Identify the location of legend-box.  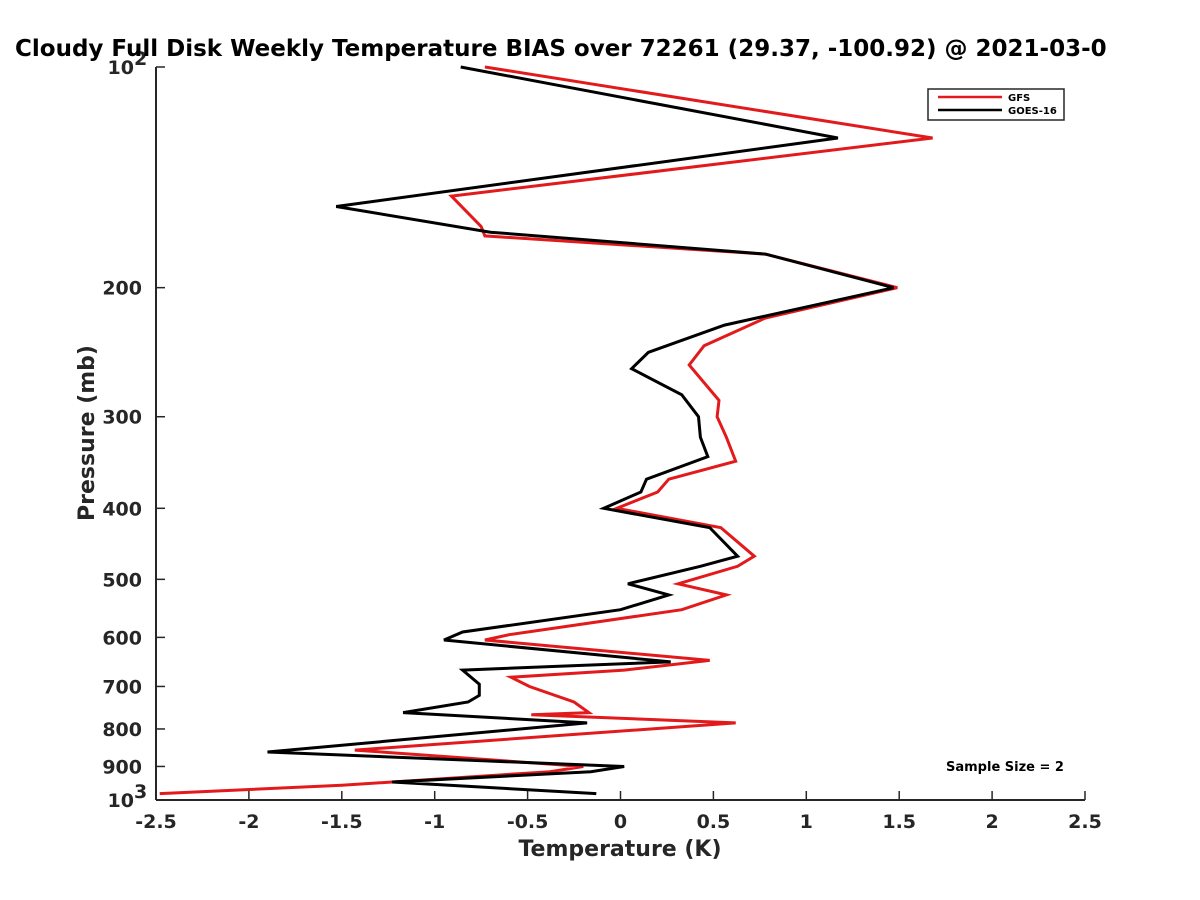
(996, 104).